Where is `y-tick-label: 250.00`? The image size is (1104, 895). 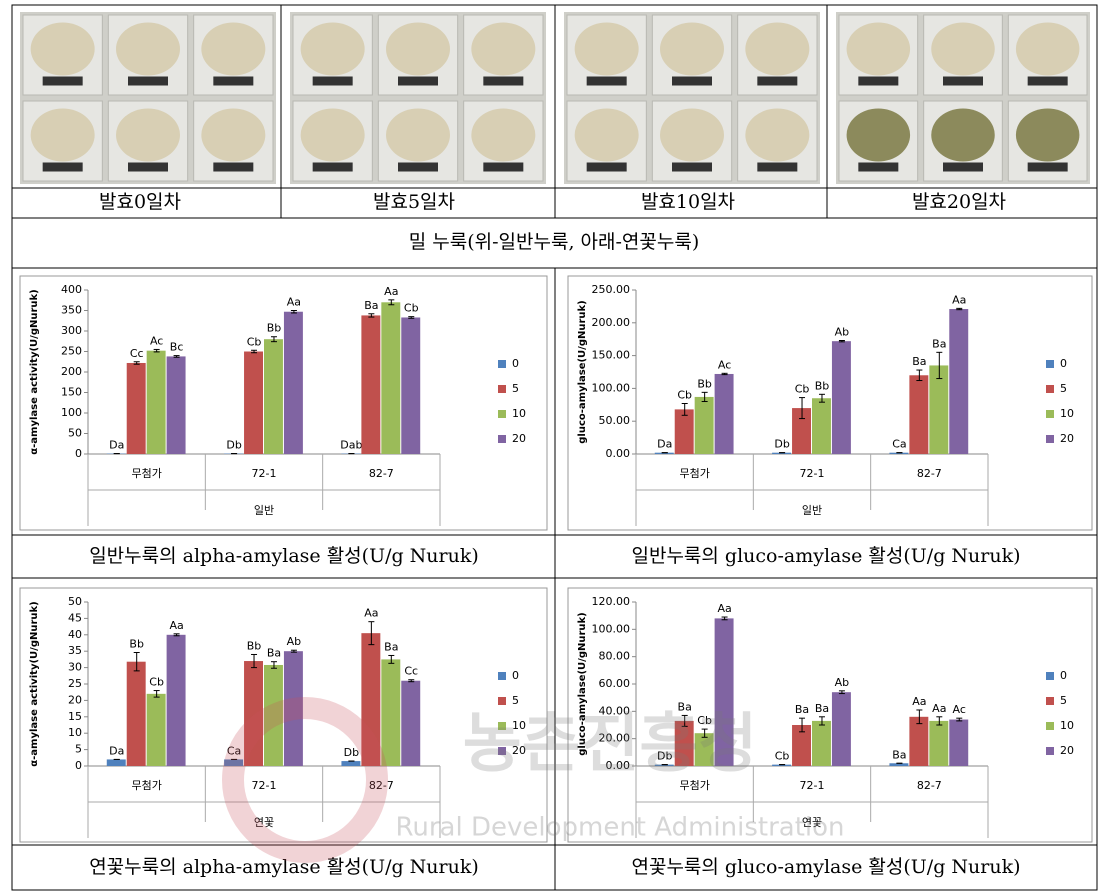 y-tick-label: 250.00 is located at coordinates (611, 289).